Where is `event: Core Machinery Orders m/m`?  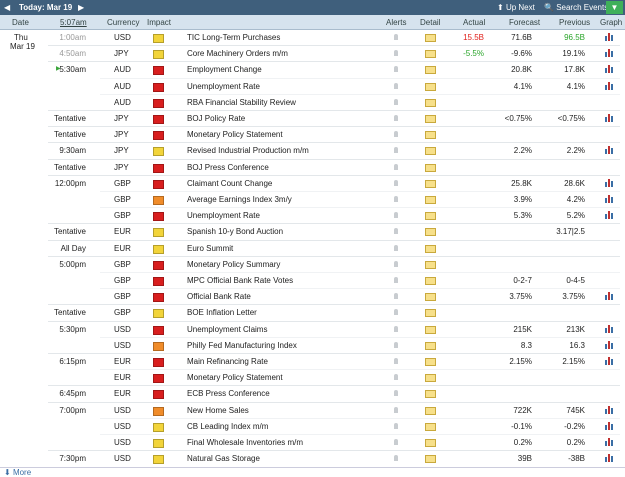 event: Core Machinery Orders m/m is located at coordinates (237, 54).